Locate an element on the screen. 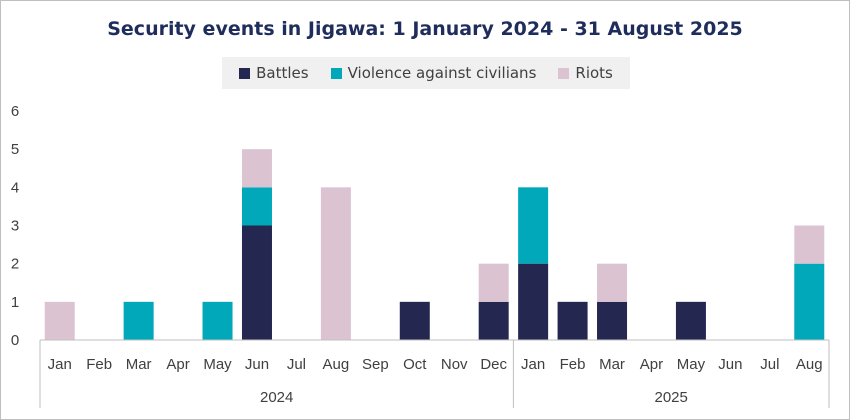  chart-legend: Battles Violence against civilians Riots is located at coordinates (426, 73).